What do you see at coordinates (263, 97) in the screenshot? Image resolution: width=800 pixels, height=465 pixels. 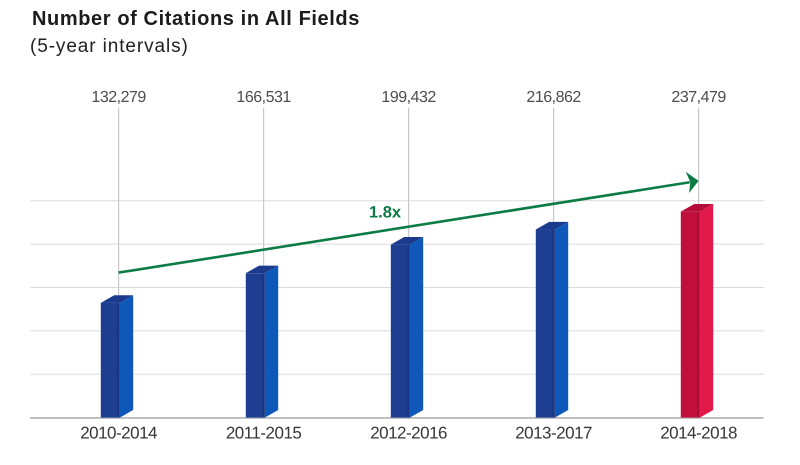 I see `value-label: 166,531` at bounding box center [263, 97].